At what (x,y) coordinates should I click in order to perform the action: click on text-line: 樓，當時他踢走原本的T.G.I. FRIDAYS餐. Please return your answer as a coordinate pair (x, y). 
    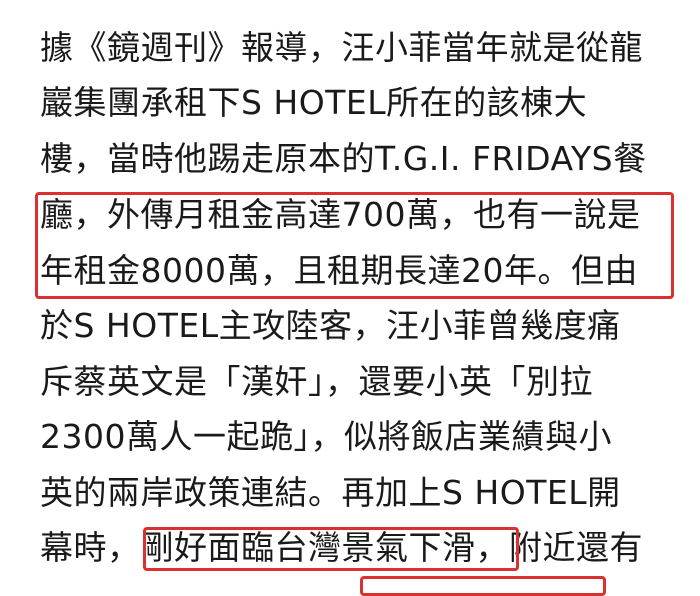
    Looking at the image, I should click on (343, 158).